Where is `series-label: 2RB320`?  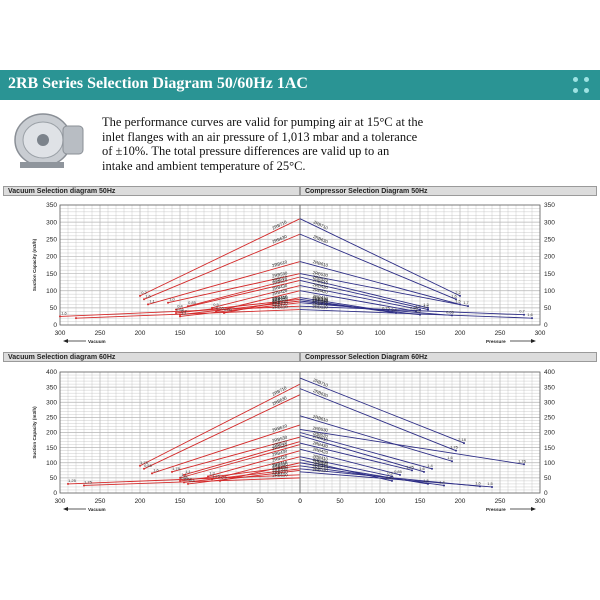 series-label: 2RB320 is located at coordinates (280, 299).